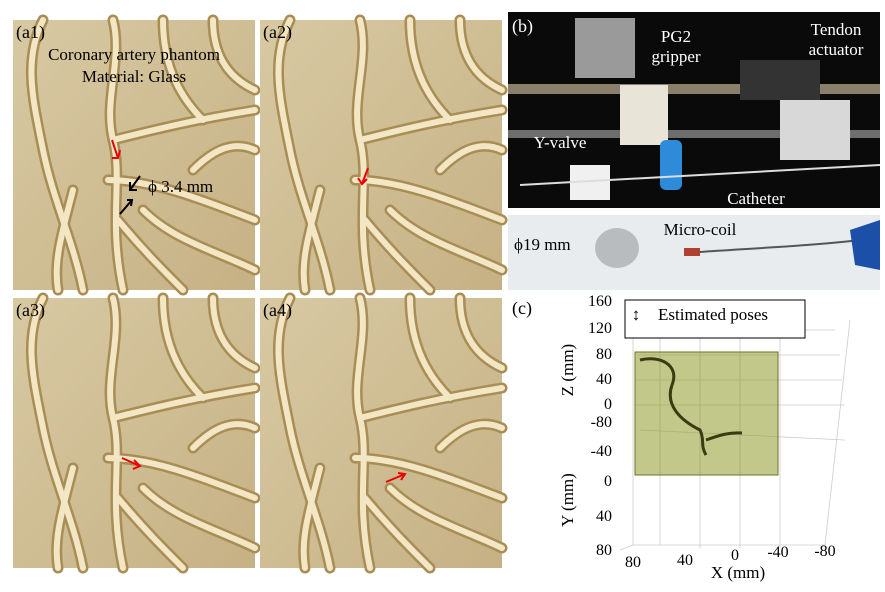 This screenshot has width=885, height=592. Describe the element at coordinates (824, 551) in the screenshot. I see `x-tick-label: -80` at that location.